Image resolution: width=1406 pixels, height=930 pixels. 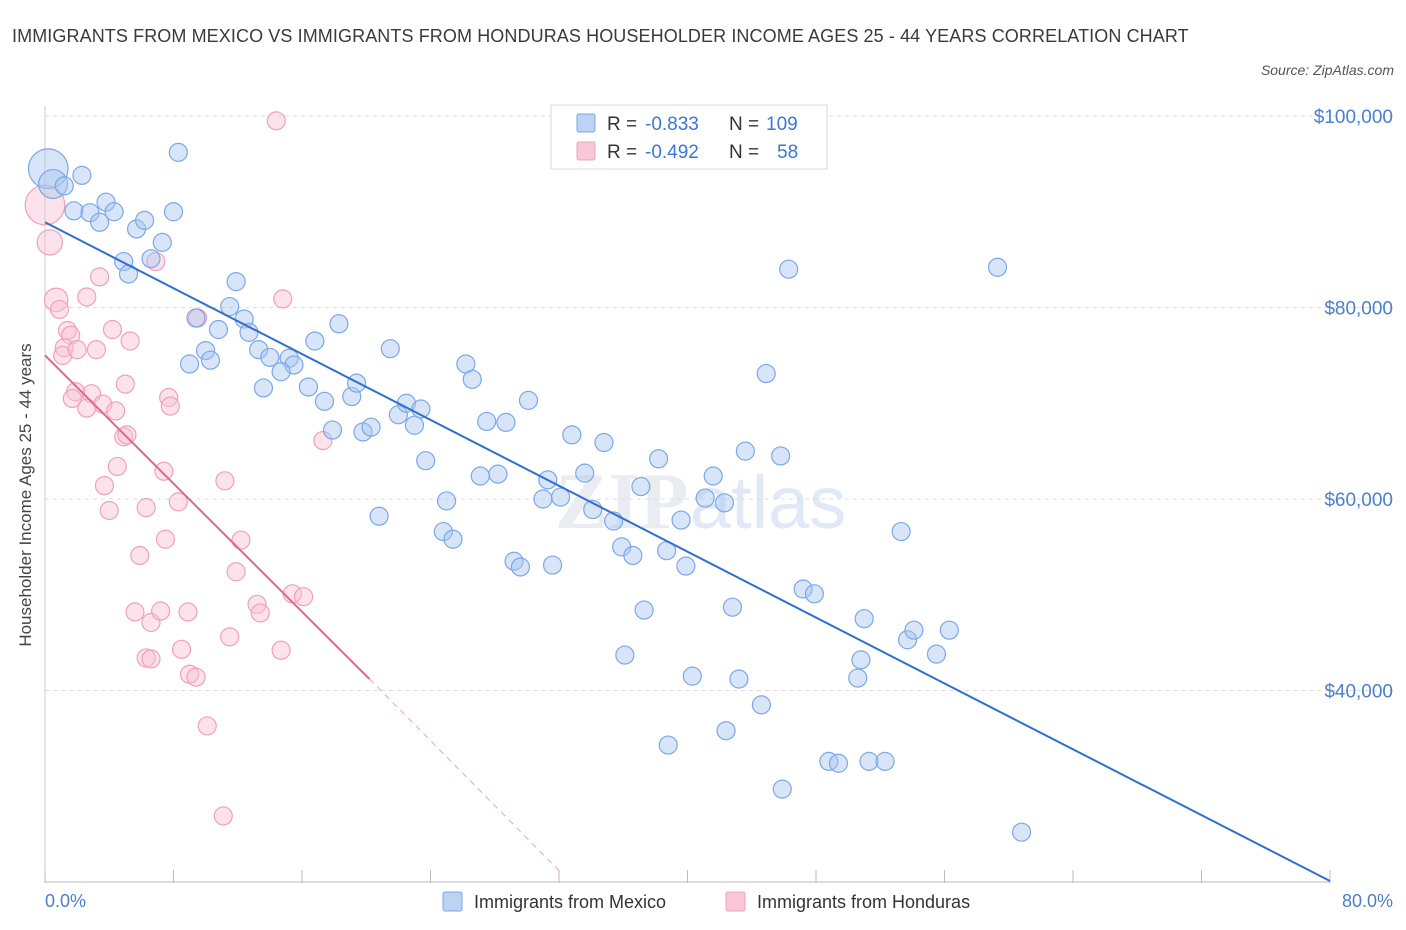 I want to click on y-tick-label-1: $60,000, so click(x=1358, y=500).